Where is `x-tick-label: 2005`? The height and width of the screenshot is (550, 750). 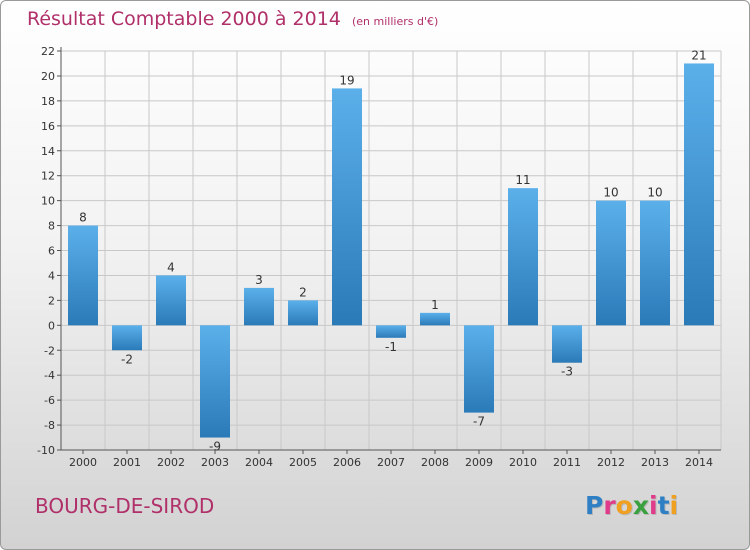 x-tick-label: 2005 is located at coordinates (303, 462).